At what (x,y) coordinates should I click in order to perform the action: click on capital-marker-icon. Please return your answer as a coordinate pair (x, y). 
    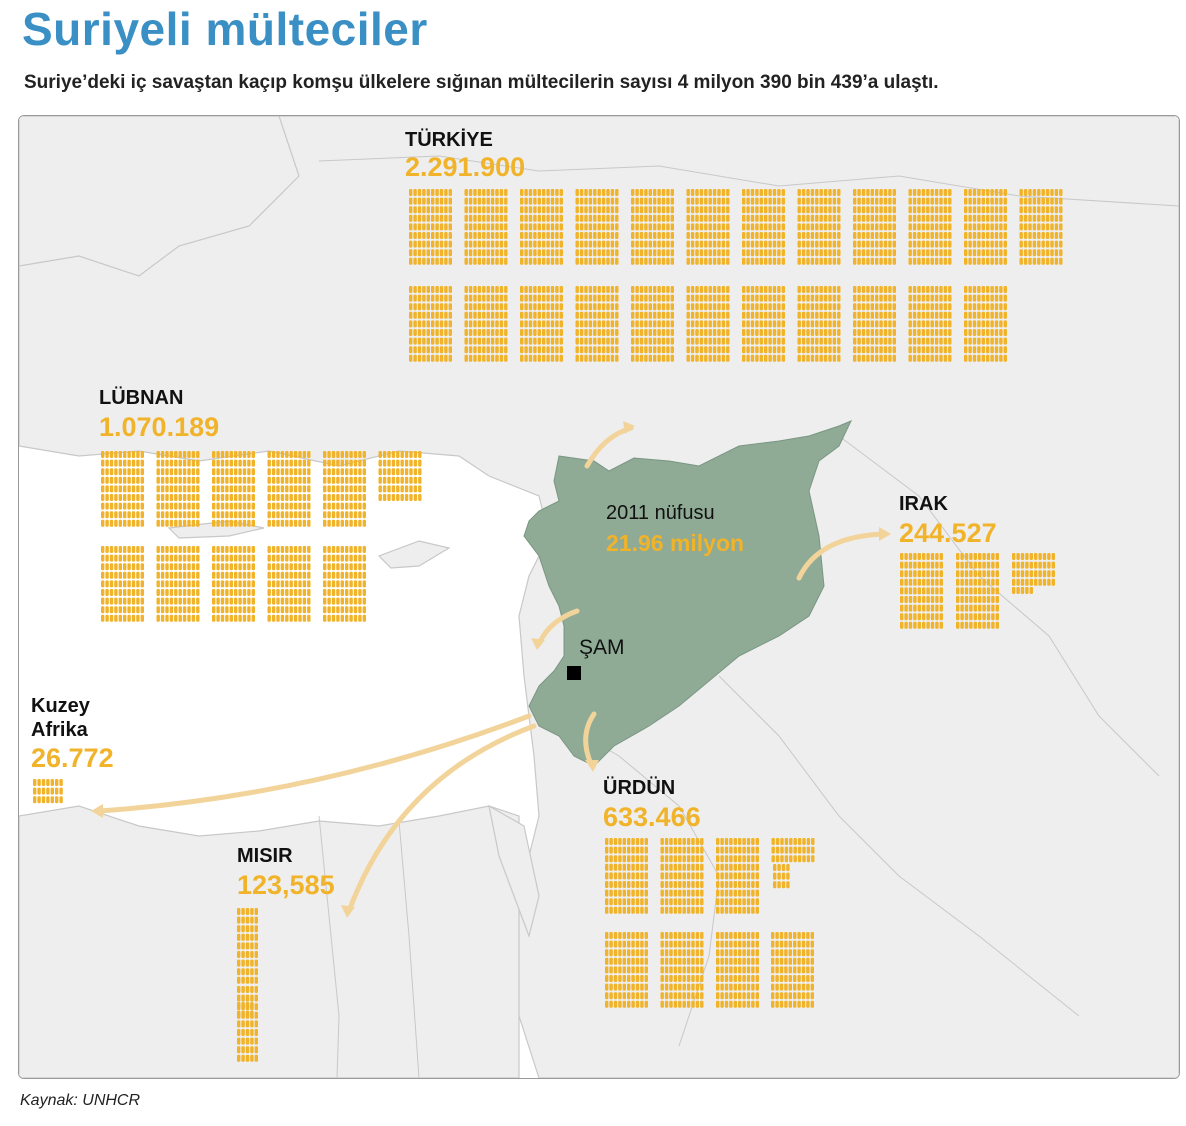
    Looking at the image, I should click on (574, 673).